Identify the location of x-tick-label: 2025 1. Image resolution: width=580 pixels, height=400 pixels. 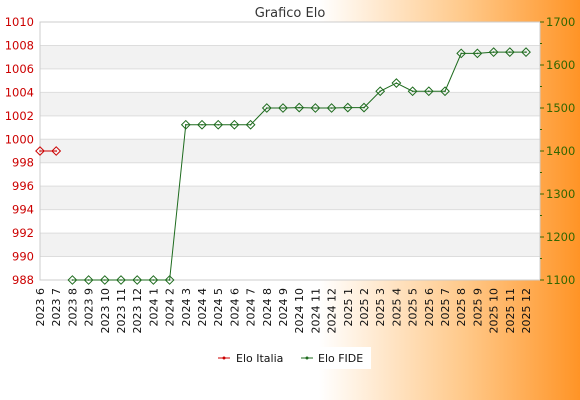
(348, 307).